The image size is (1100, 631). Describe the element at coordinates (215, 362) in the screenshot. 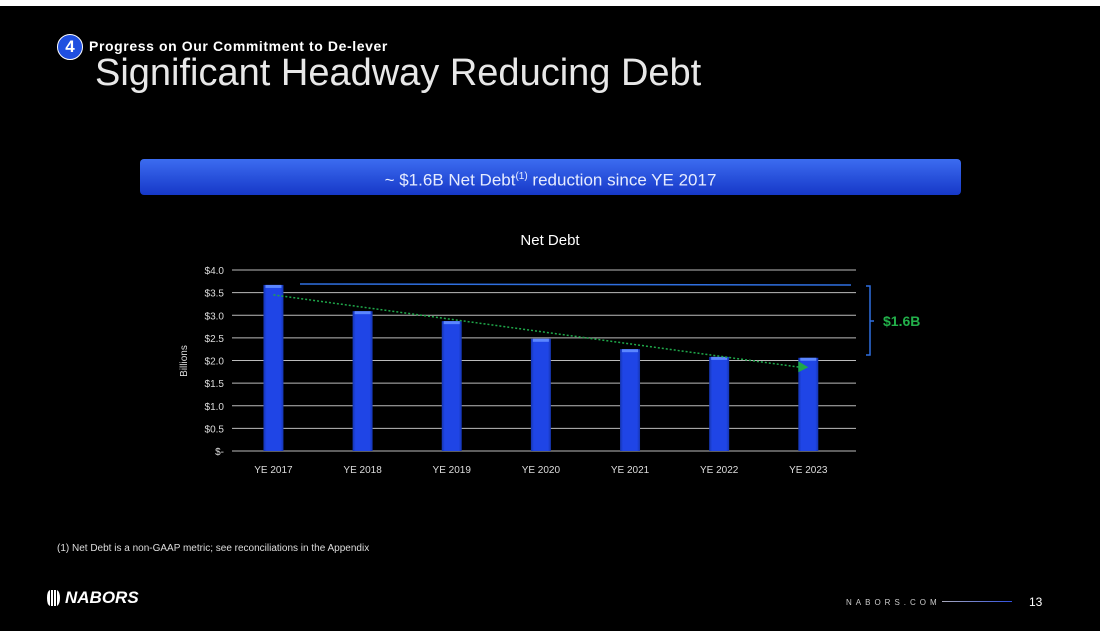

I see `y-tick-label: $2.0` at that location.